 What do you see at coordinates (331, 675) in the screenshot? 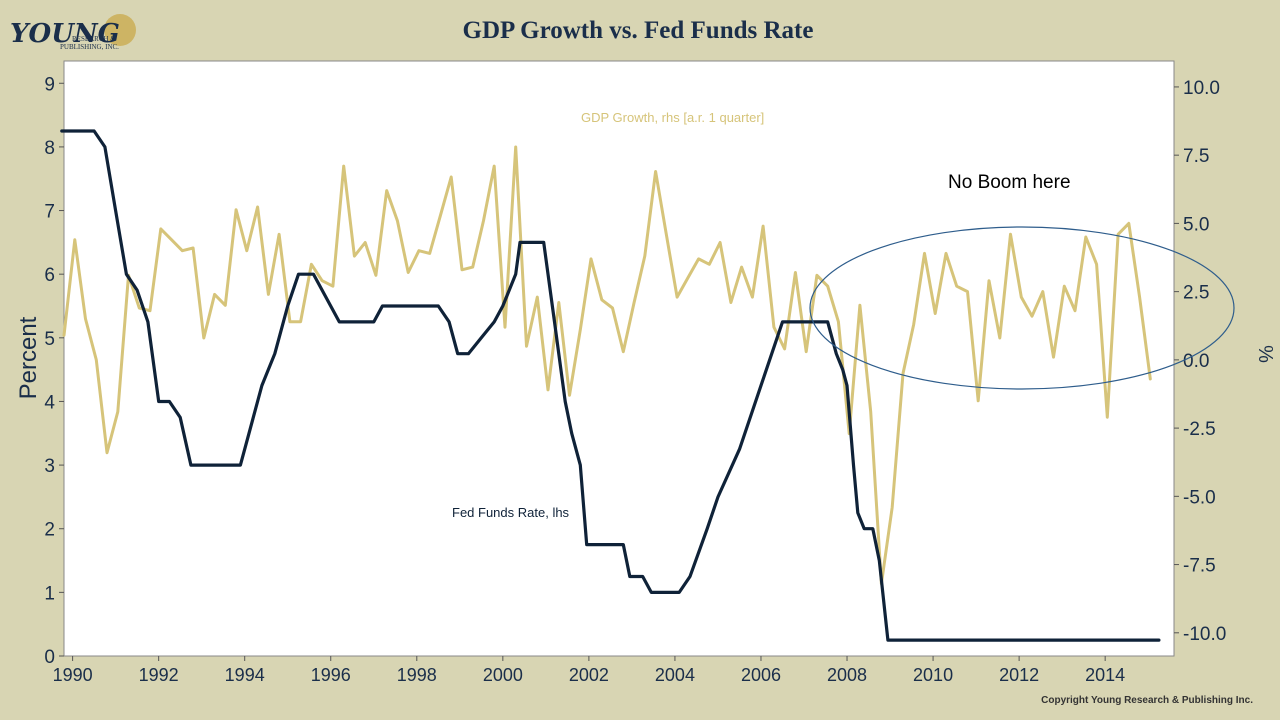
I see `x-tick-label: 1996` at bounding box center [331, 675].